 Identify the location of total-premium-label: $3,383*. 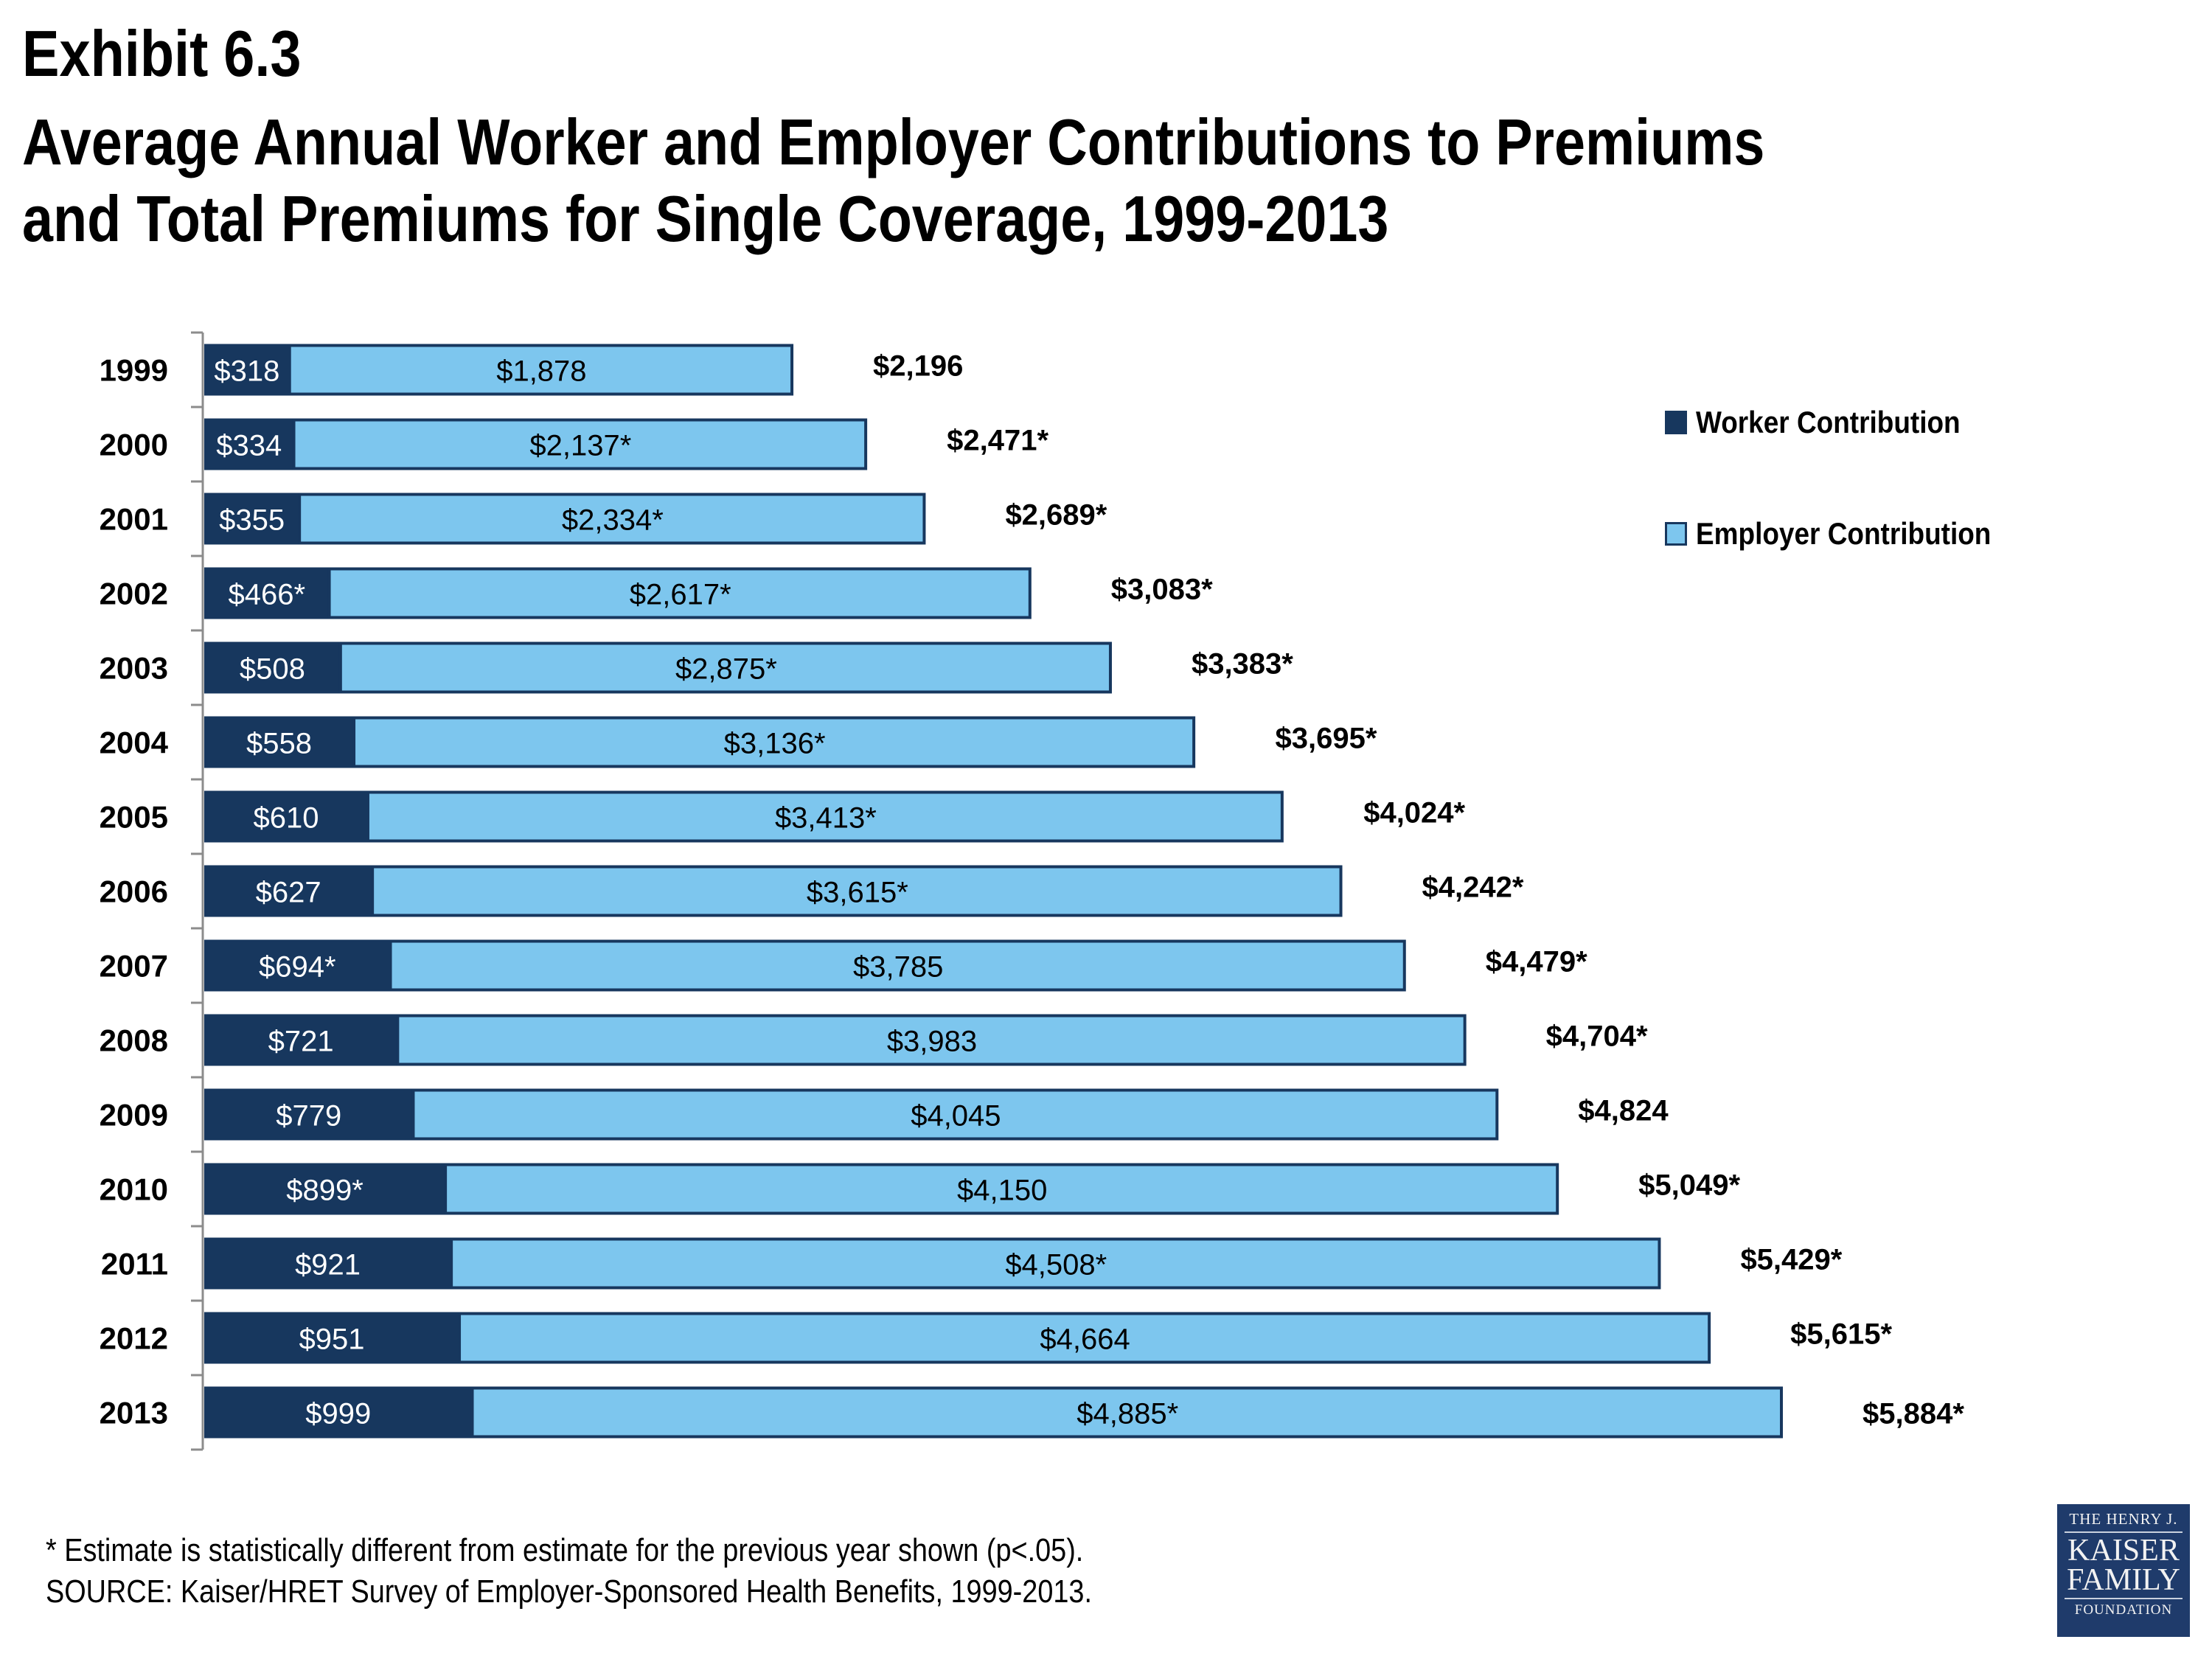
(1242, 664).